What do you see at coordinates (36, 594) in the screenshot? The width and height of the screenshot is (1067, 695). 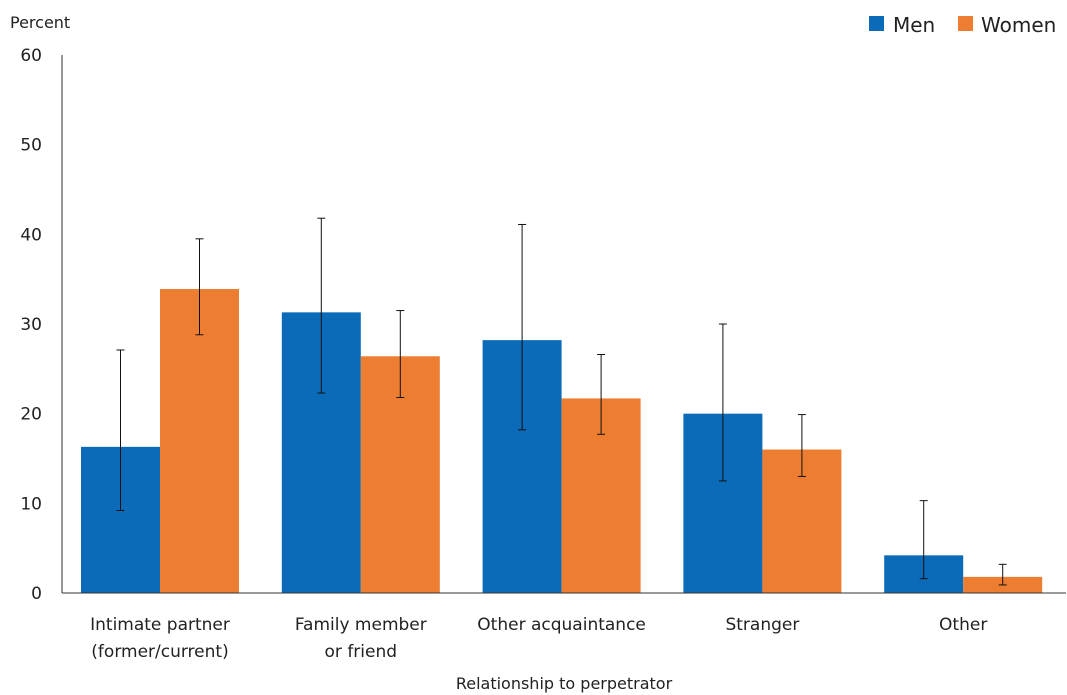 I see `y-tick-label: 0` at bounding box center [36, 594].